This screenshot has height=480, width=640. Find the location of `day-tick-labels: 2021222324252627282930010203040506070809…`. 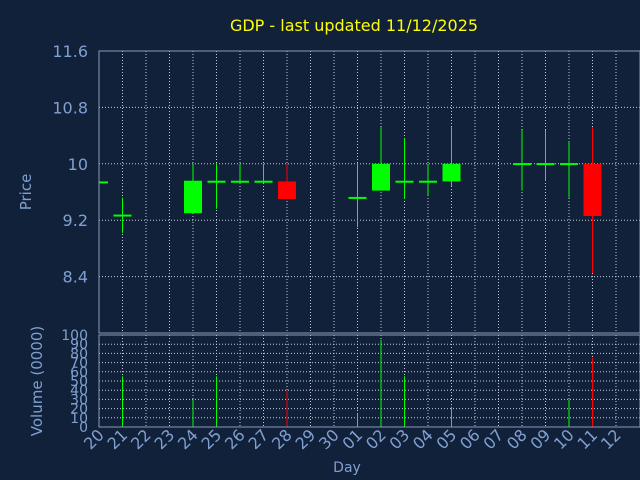

day-tick-labels: 2021222324252627282930010203040506070809… is located at coordinates (352, 439).